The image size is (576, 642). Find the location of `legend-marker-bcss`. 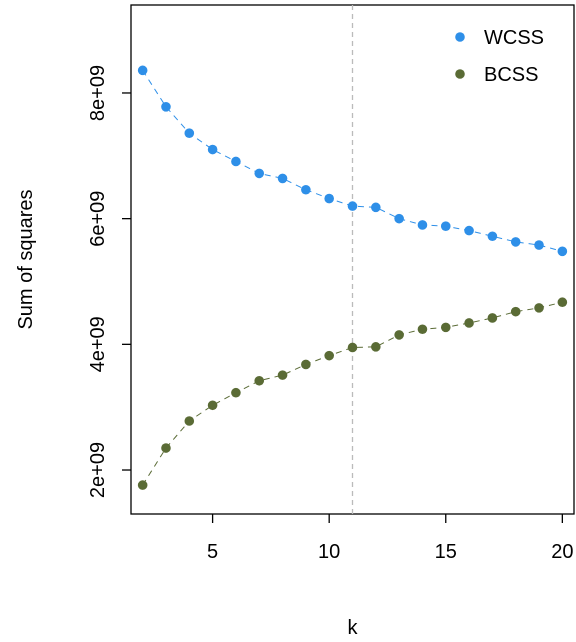

legend-marker-bcss is located at coordinates (460, 74).